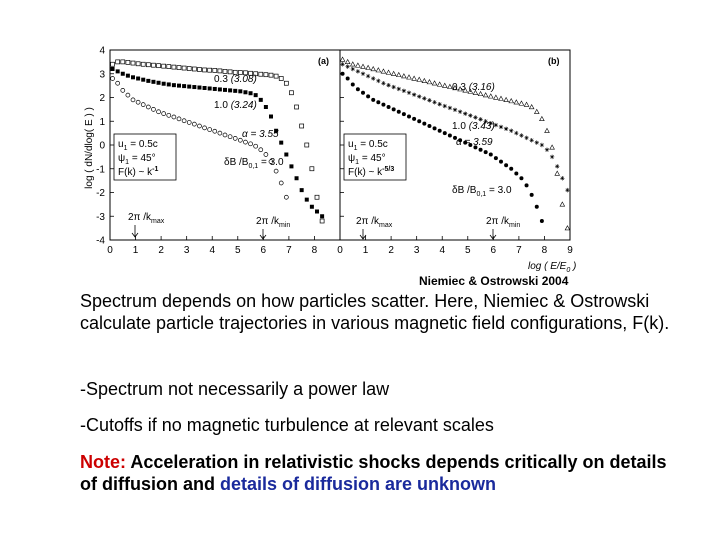  What do you see at coordinates (474, 142) in the screenshot?
I see `panel-b-series3-annotation: α = 3.59` at bounding box center [474, 142].